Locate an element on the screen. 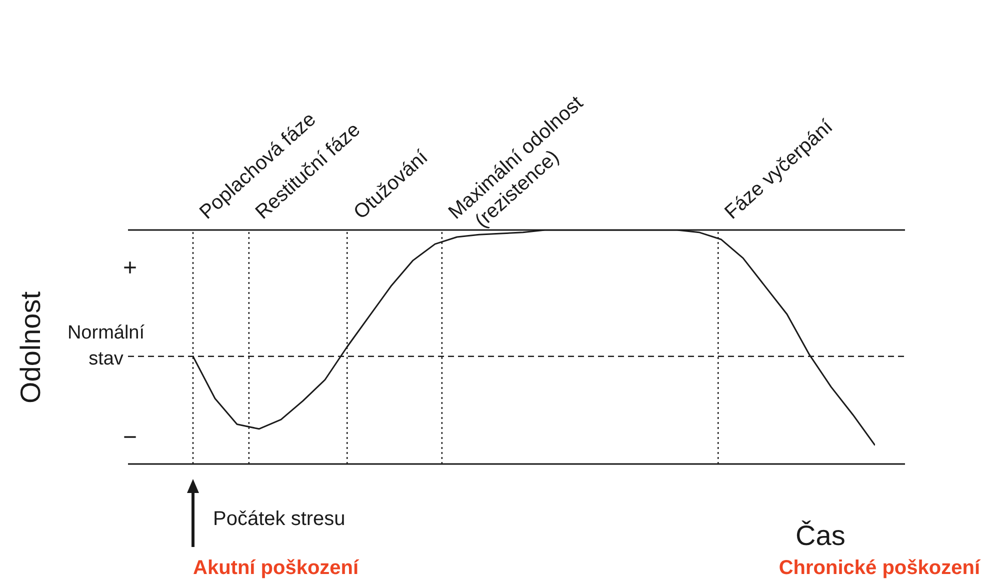 Image resolution: width=990 pixels, height=588 pixels. text: Akutní poškození is located at coordinates (276, 568).